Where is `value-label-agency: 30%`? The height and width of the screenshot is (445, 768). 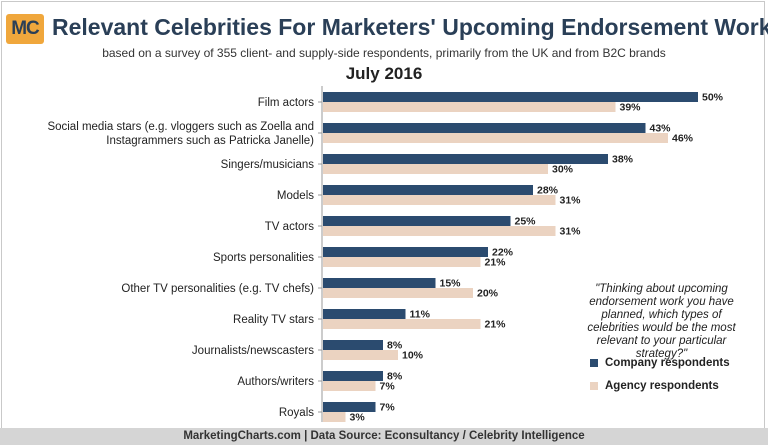
value-label-agency: 30% is located at coordinates (563, 170).